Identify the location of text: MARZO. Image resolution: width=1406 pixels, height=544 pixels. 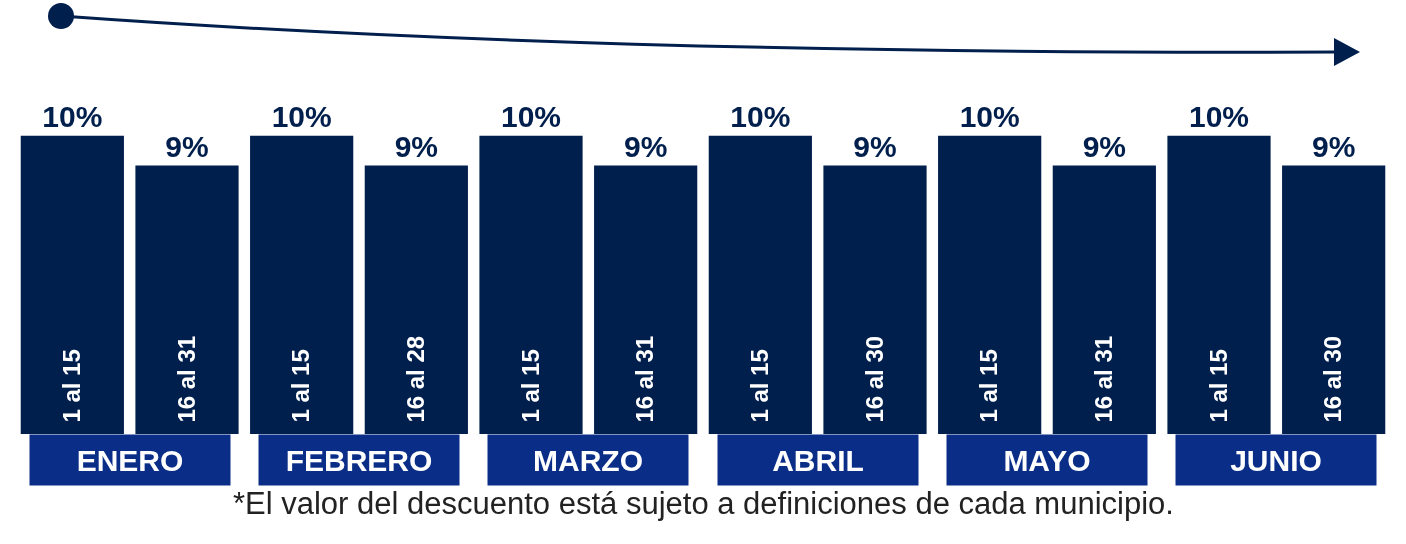
(588, 460).